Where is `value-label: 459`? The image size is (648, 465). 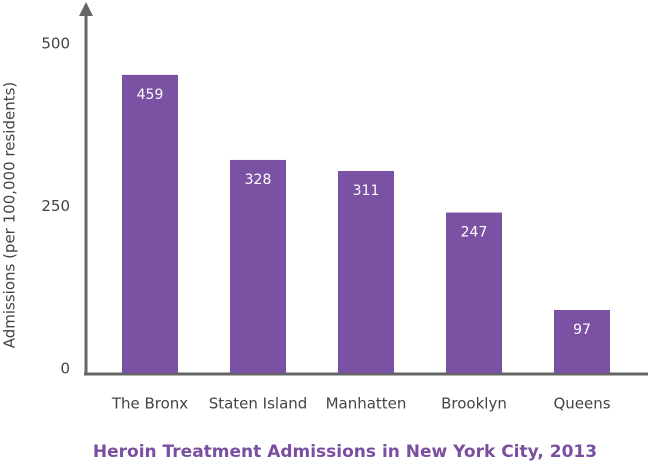 value-label: 459 is located at coordinates (150, 95).